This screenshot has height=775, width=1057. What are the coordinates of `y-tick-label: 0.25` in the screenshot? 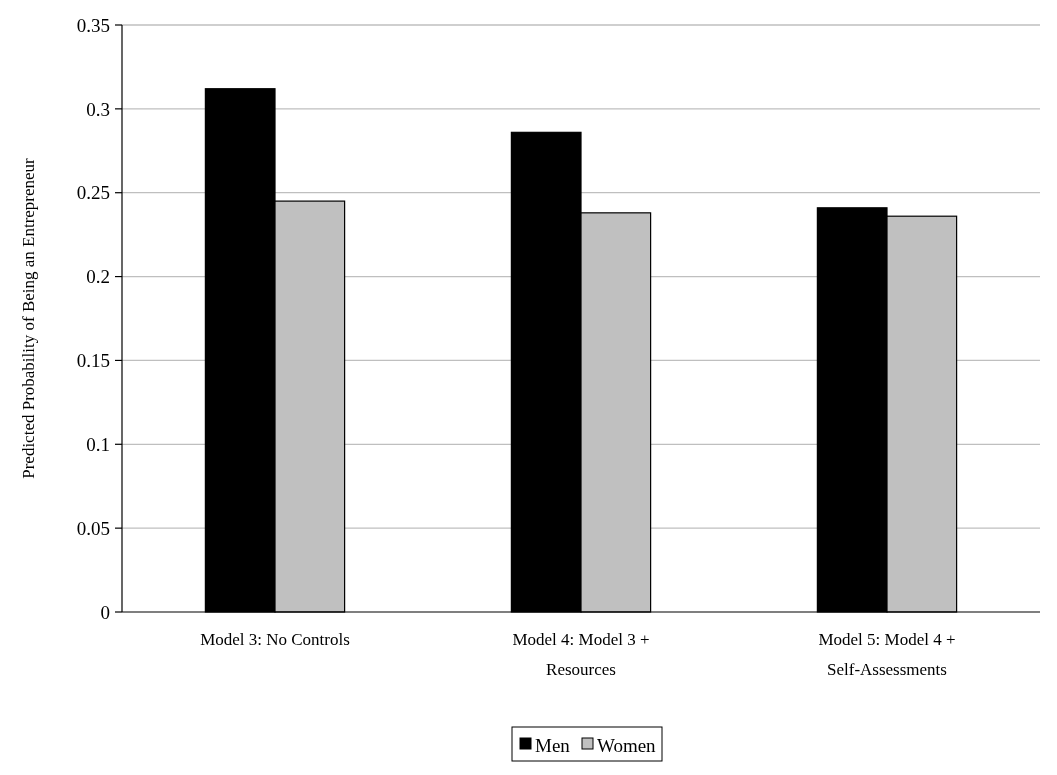 It's located at (93, 193).